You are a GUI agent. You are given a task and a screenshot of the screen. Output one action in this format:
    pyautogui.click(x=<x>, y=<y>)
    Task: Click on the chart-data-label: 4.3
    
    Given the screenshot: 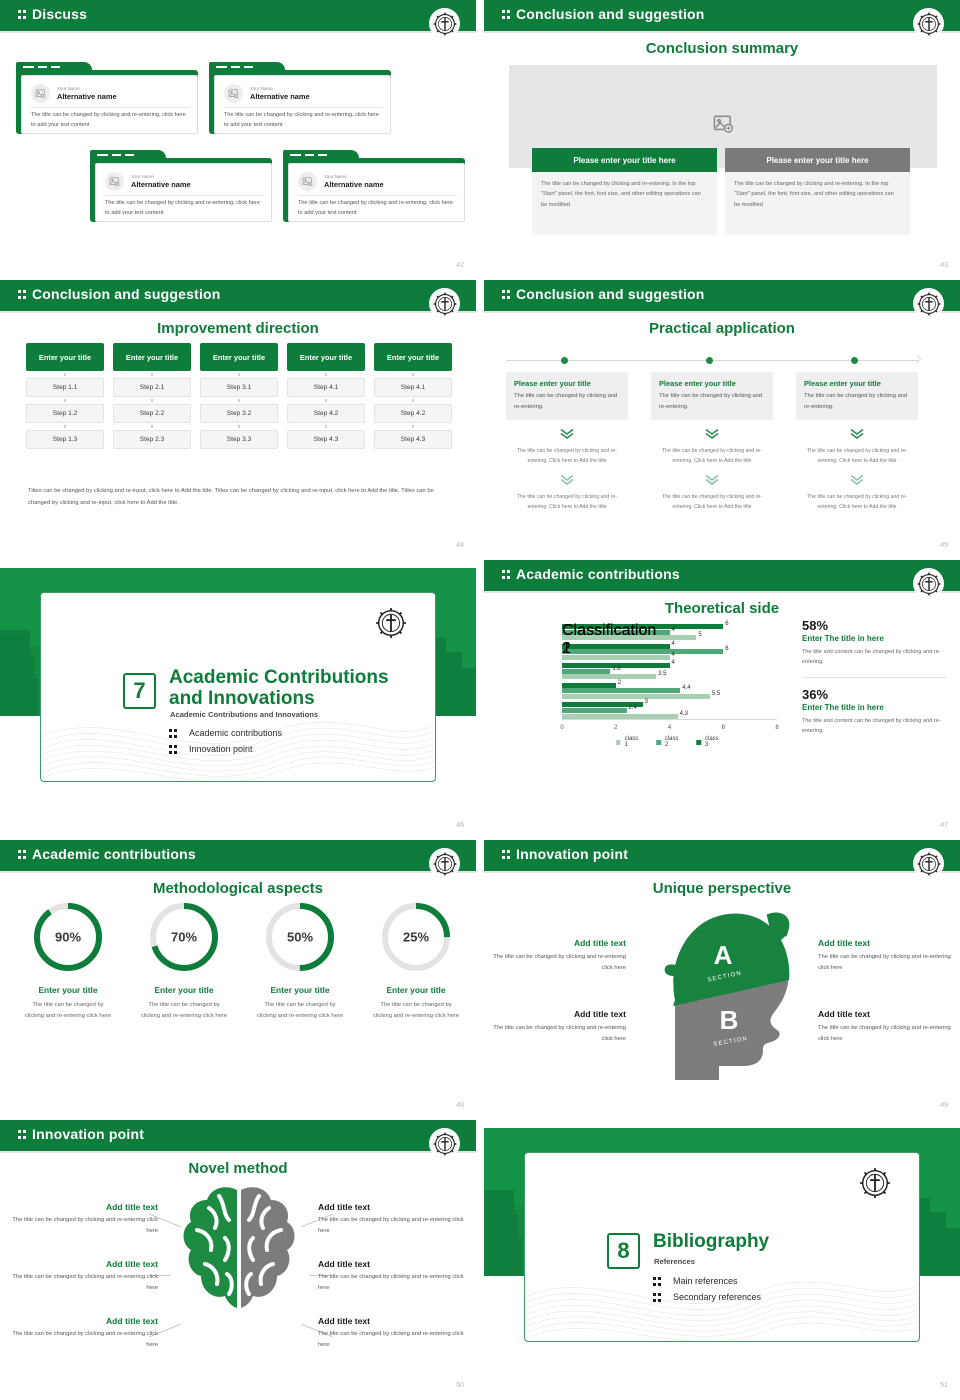 What is the action you would take?
    pyautogui.click(x=683, y=713)
    